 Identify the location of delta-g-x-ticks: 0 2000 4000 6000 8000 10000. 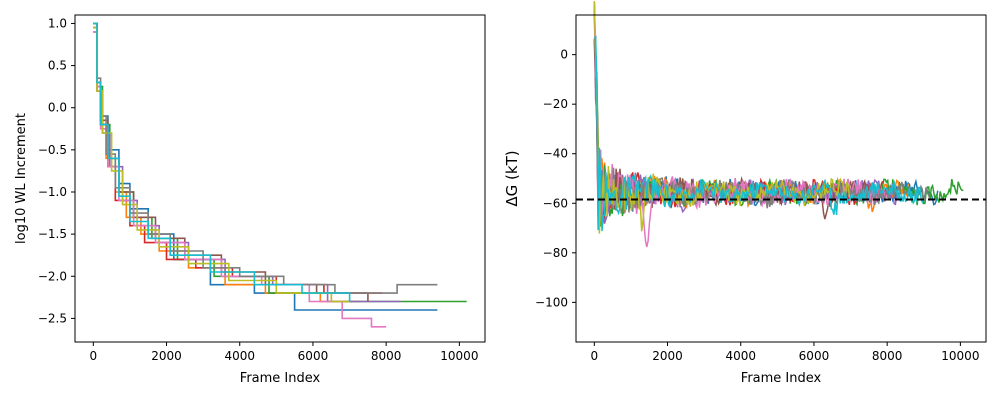
(784, 352).